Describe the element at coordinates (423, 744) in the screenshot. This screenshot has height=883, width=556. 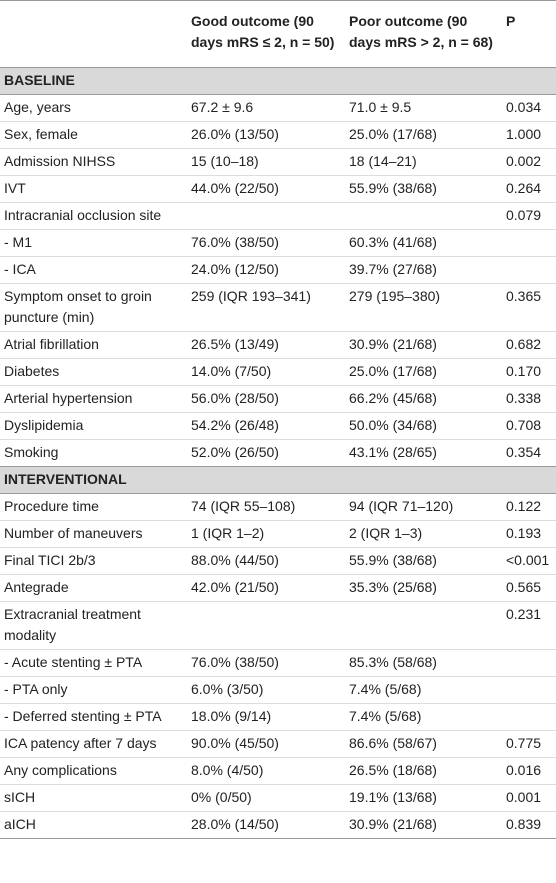
I see `cell: 86.6% (58/67)` at that location.